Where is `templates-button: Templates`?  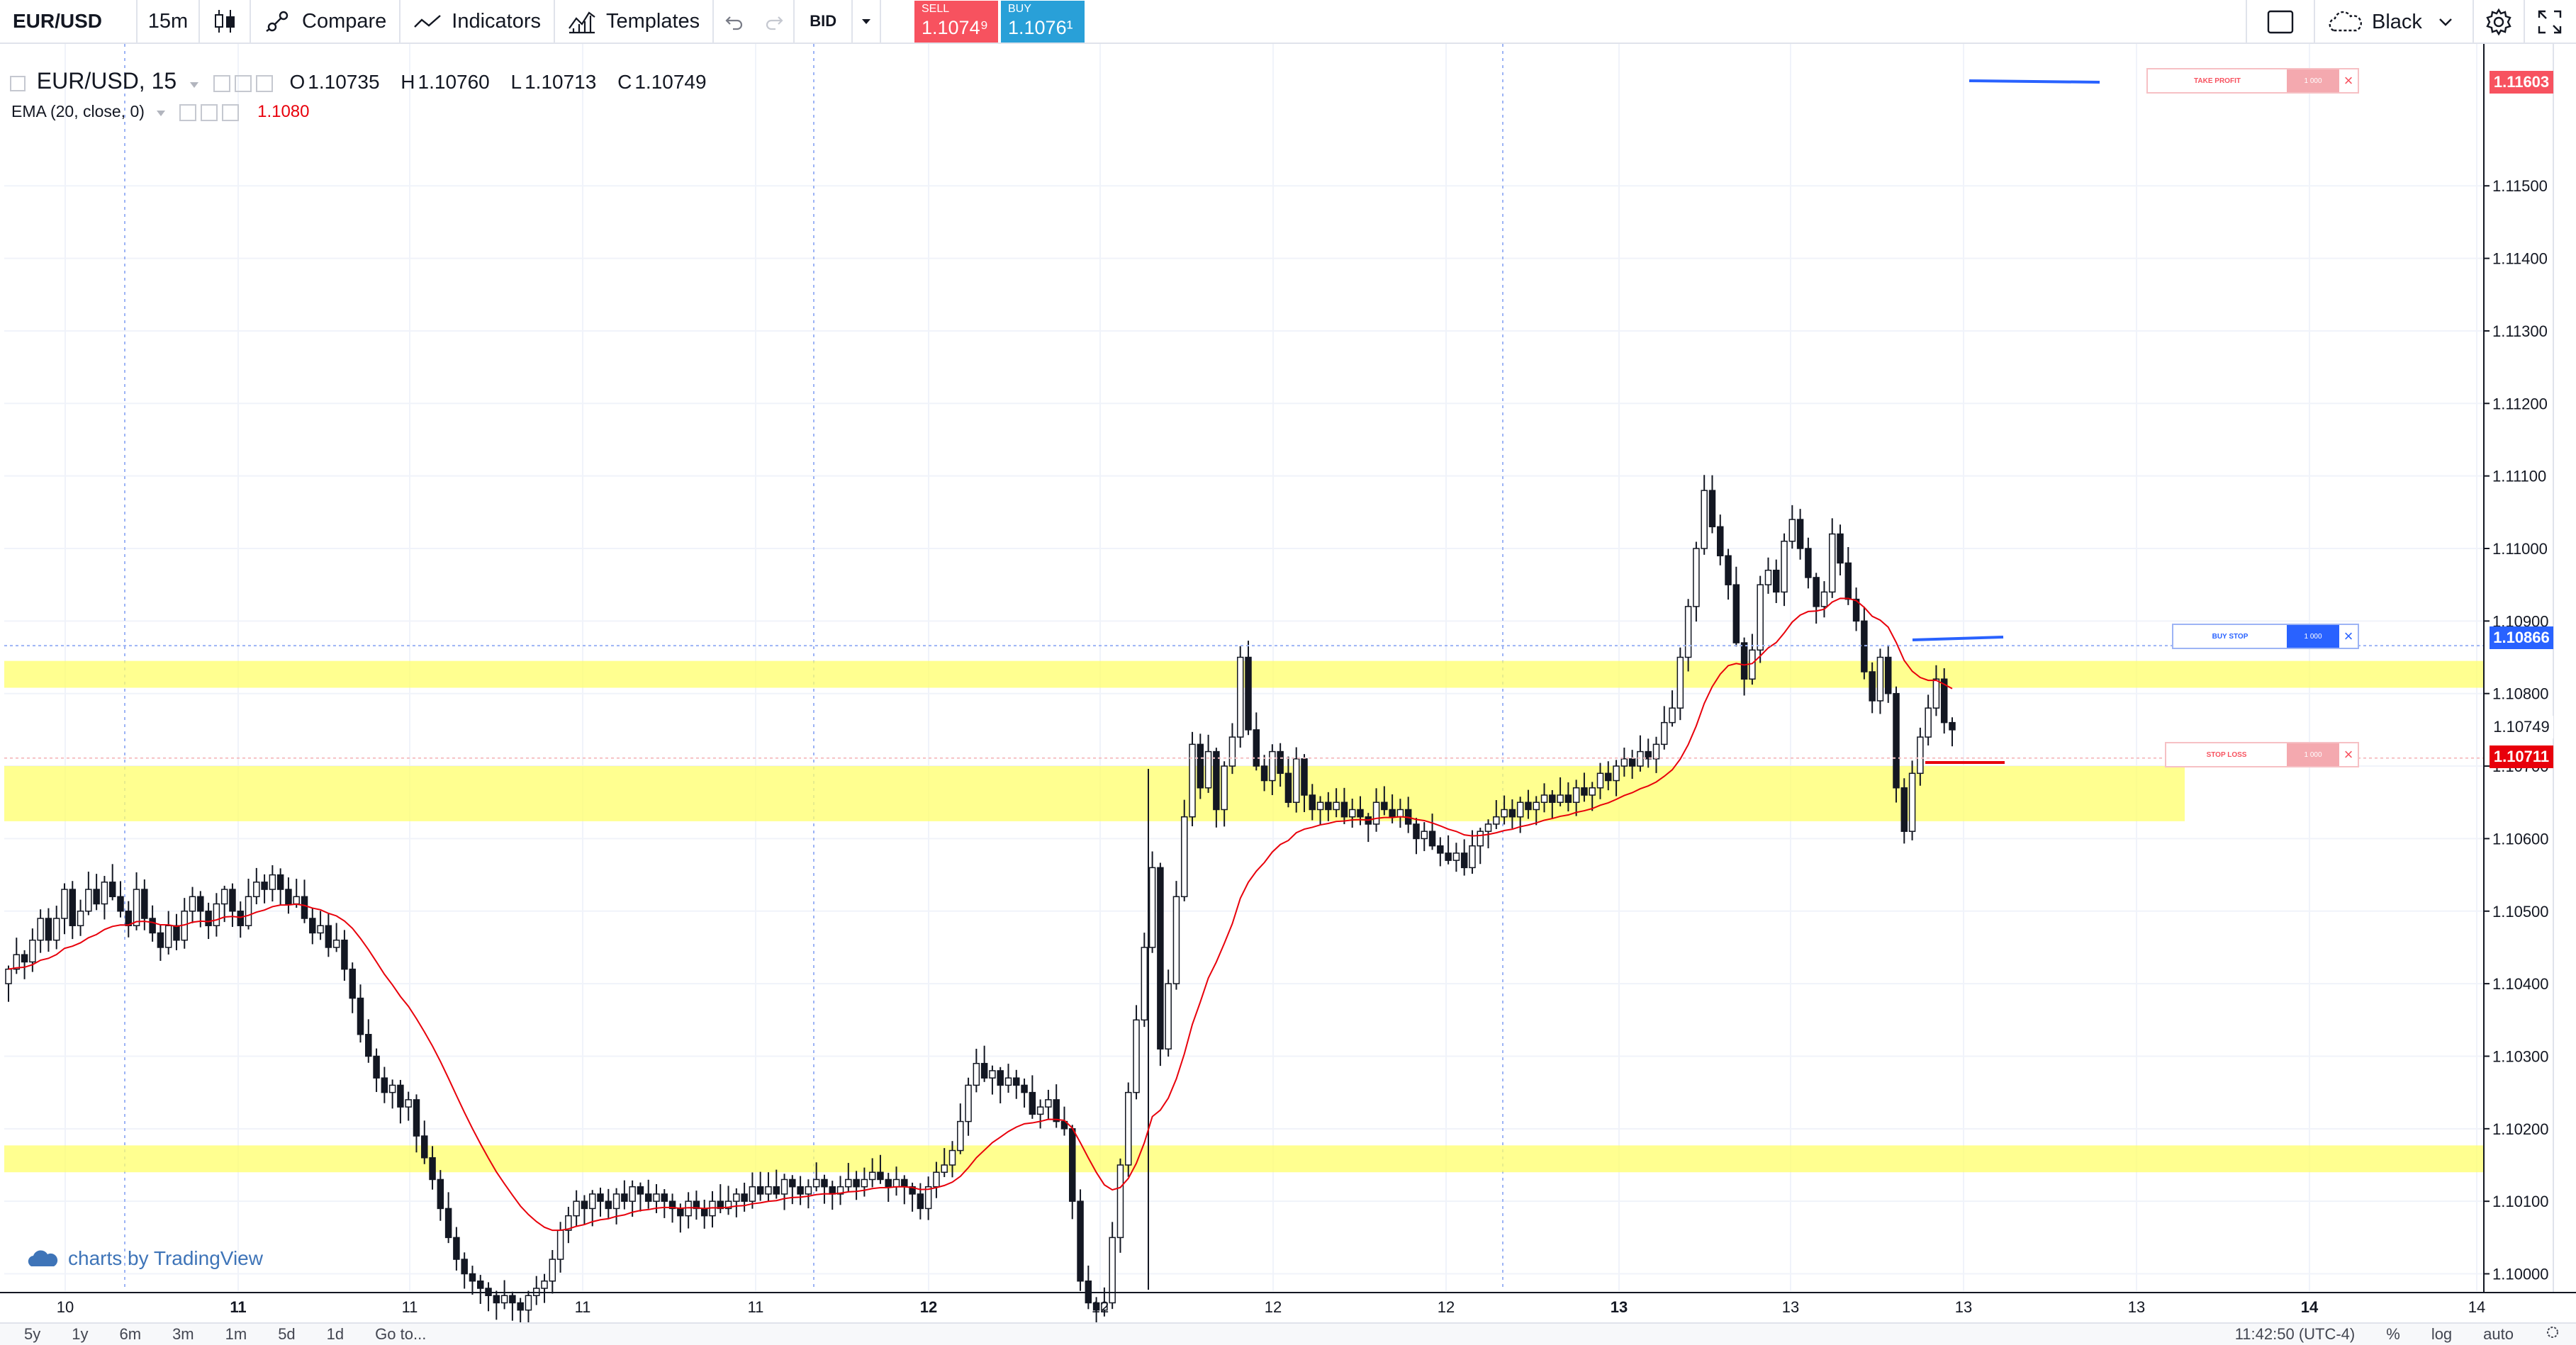 templates-button: Templates is located at coordinates (635, 21).